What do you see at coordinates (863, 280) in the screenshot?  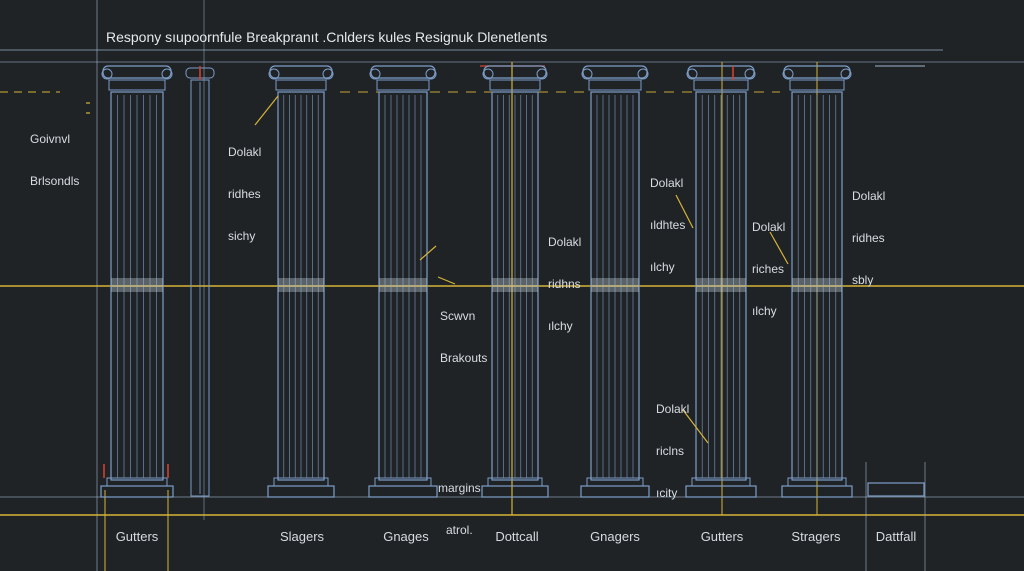 I see `annotation-line: sbly` at bounding box center [863, 280].